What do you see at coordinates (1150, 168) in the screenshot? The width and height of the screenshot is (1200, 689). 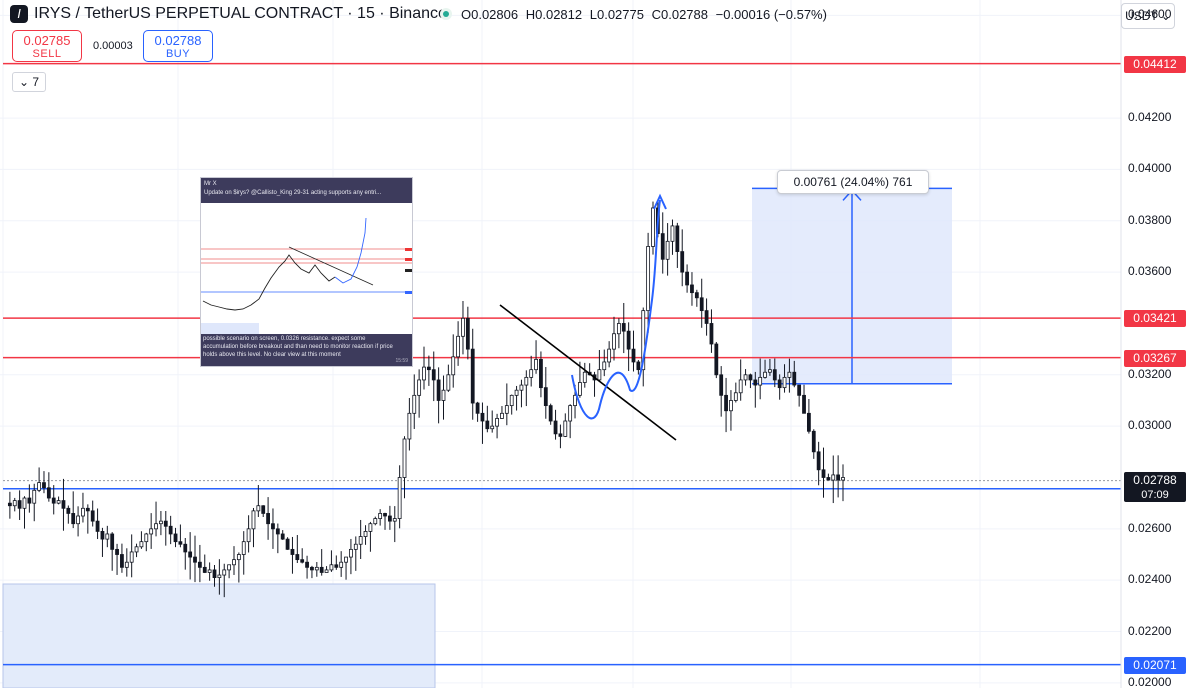 I see `price-tick-label: 0.04000` at bounding box center [1150, 168].